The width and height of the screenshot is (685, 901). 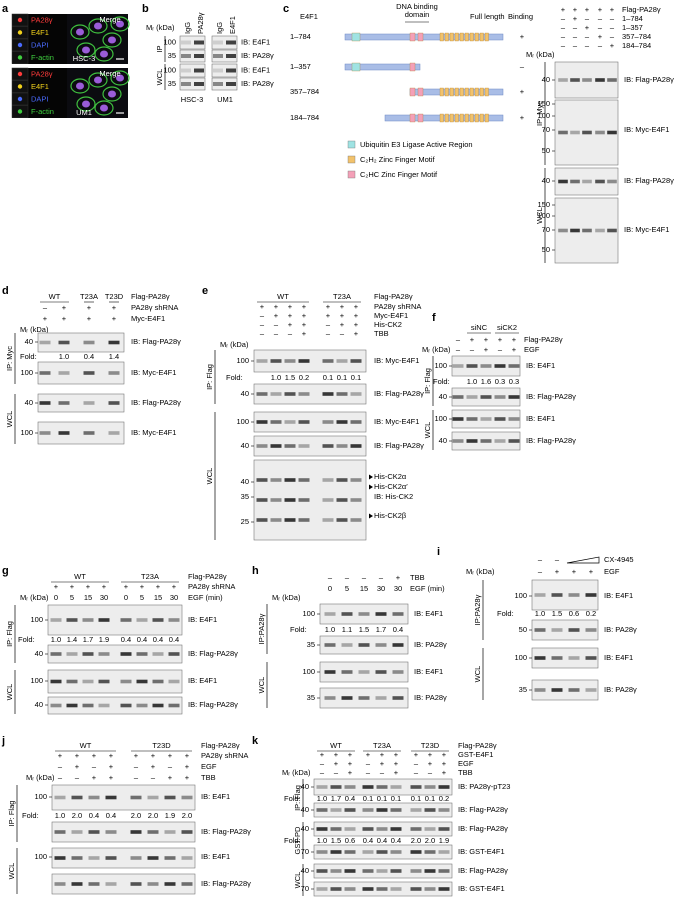 What do you see at coordinates (20, 86) in the screenshot?
I see `cell-dot` at bounding box center [20, 86].